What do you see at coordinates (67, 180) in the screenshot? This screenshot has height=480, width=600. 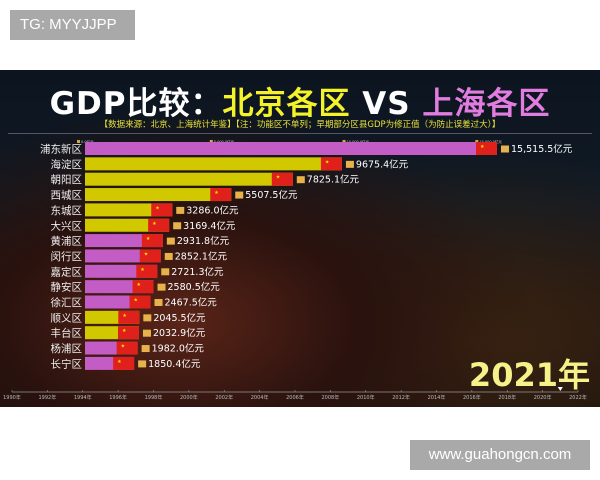 I see `category-label: 朝阳区` at bounding box center [67, 180].